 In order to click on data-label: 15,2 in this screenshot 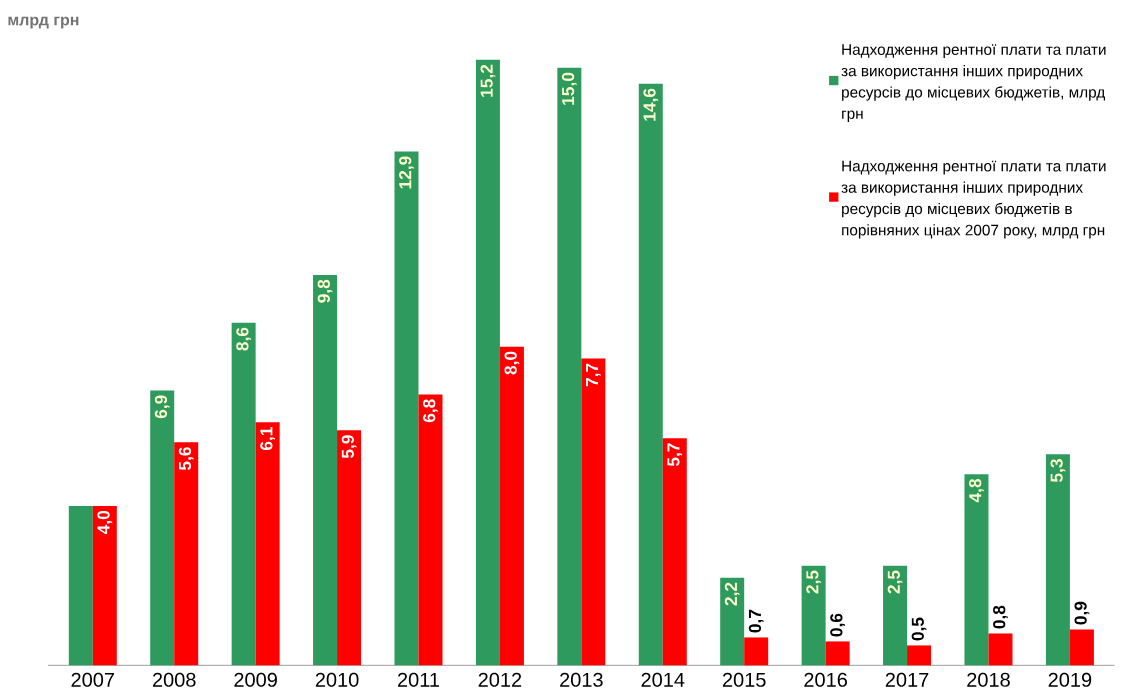, I will do `click(488, 80)`.